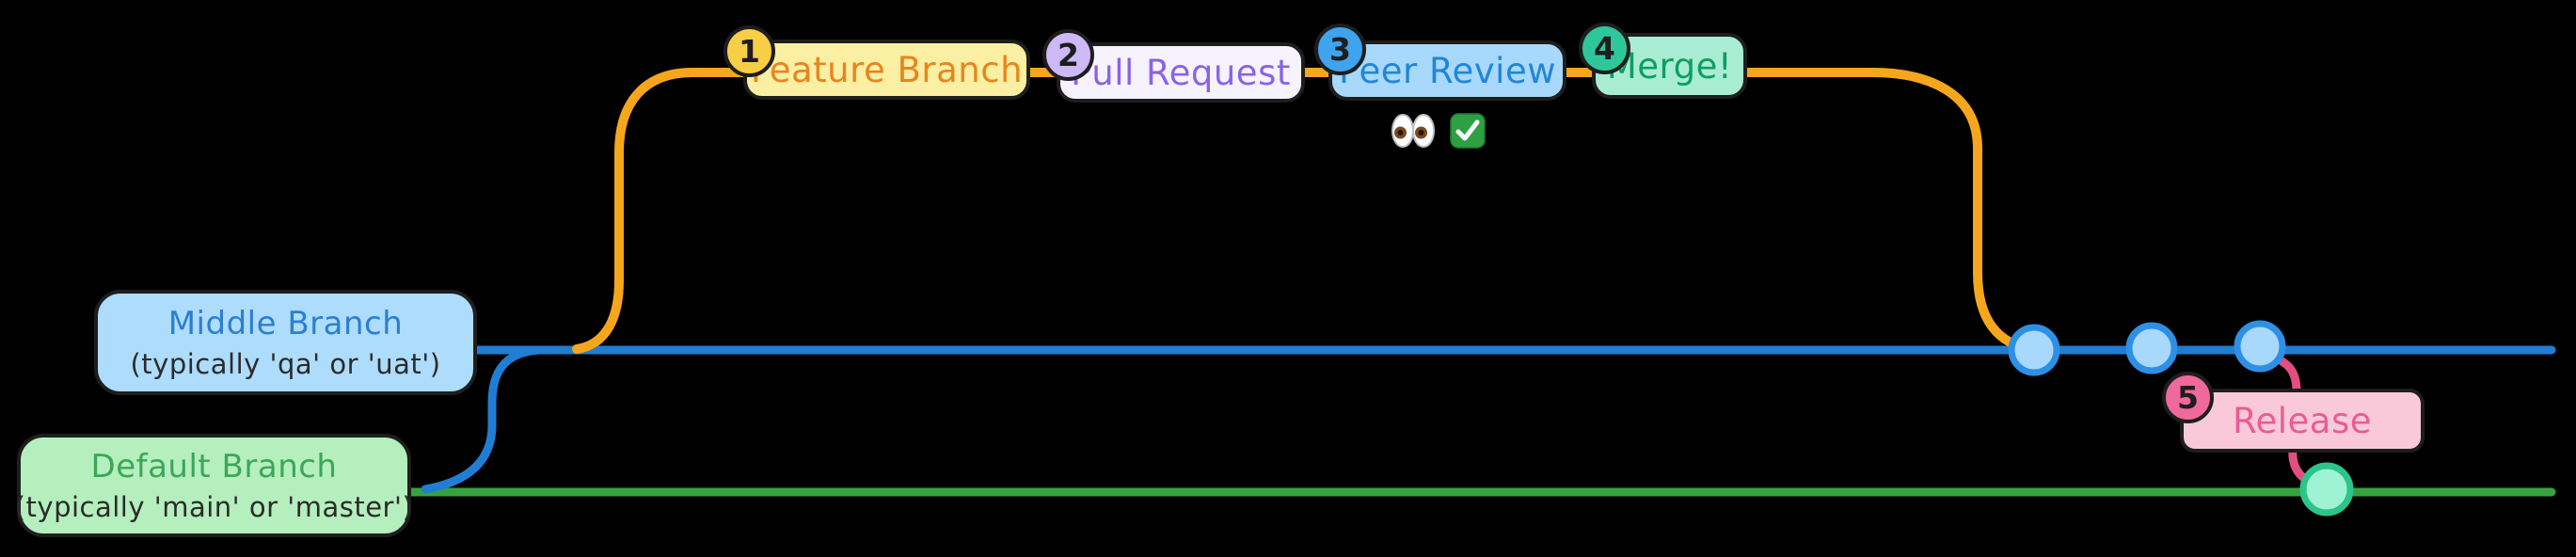 This screenshot has width=2576, height=557. Describe the element at coordinates (1439, 131) in the screenshot. I see `peer-review-status` at that location.